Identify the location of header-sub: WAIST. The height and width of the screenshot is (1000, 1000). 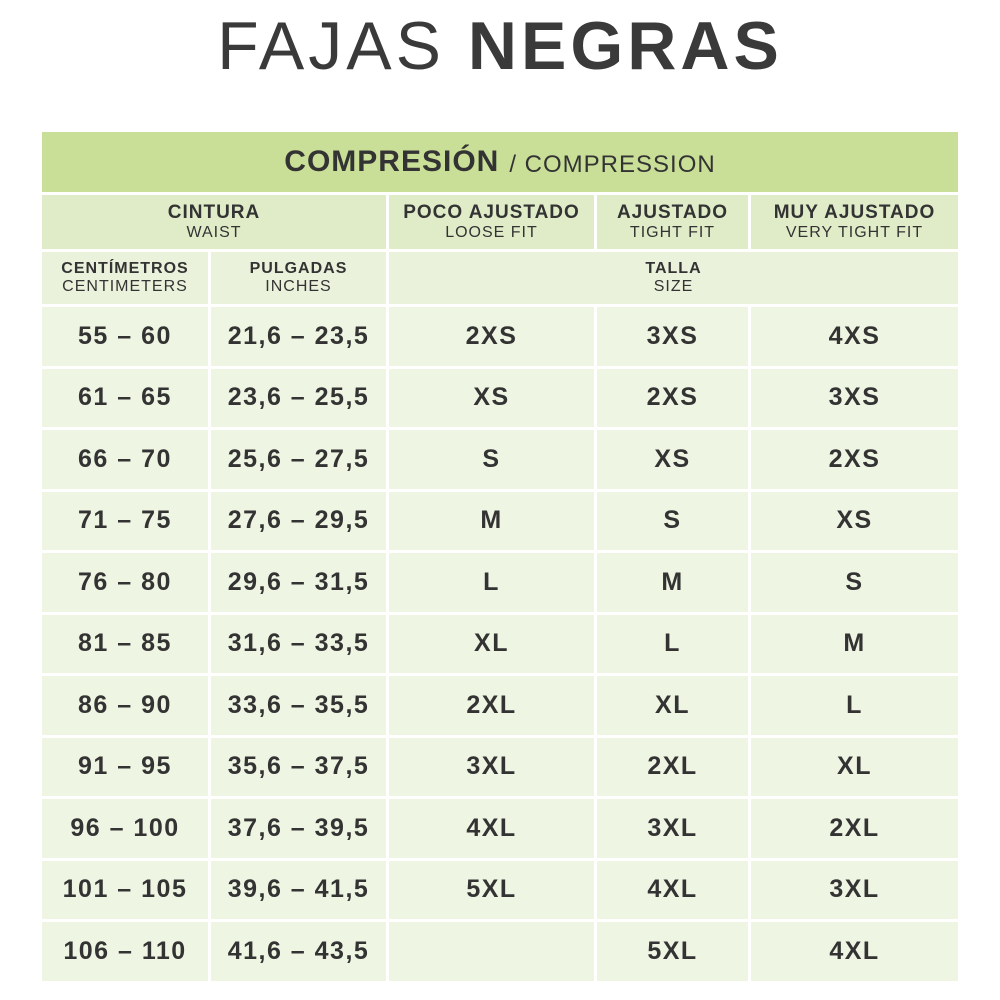
(214, 232).